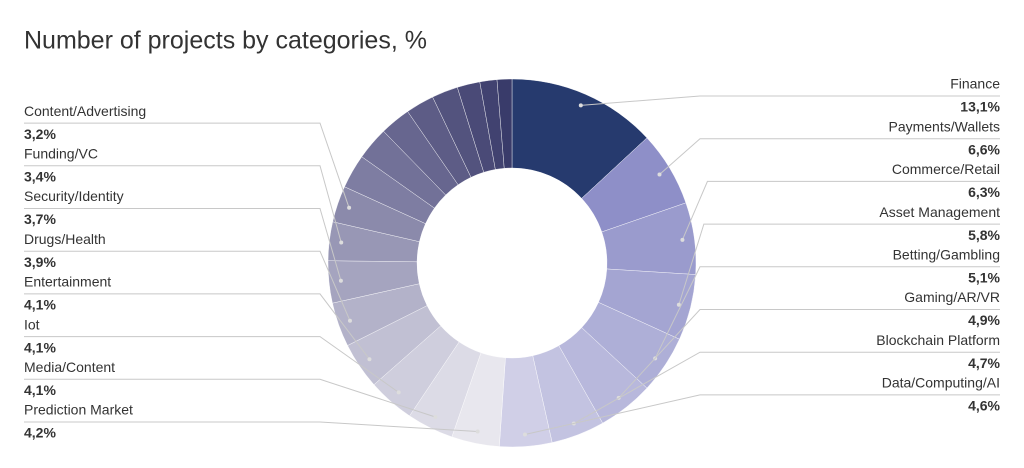 The height and width of the screenshot is (468, 1024). Describe the element at coordinates (32, 324) in the screenshot. I see `category-label: Iot` at that location.